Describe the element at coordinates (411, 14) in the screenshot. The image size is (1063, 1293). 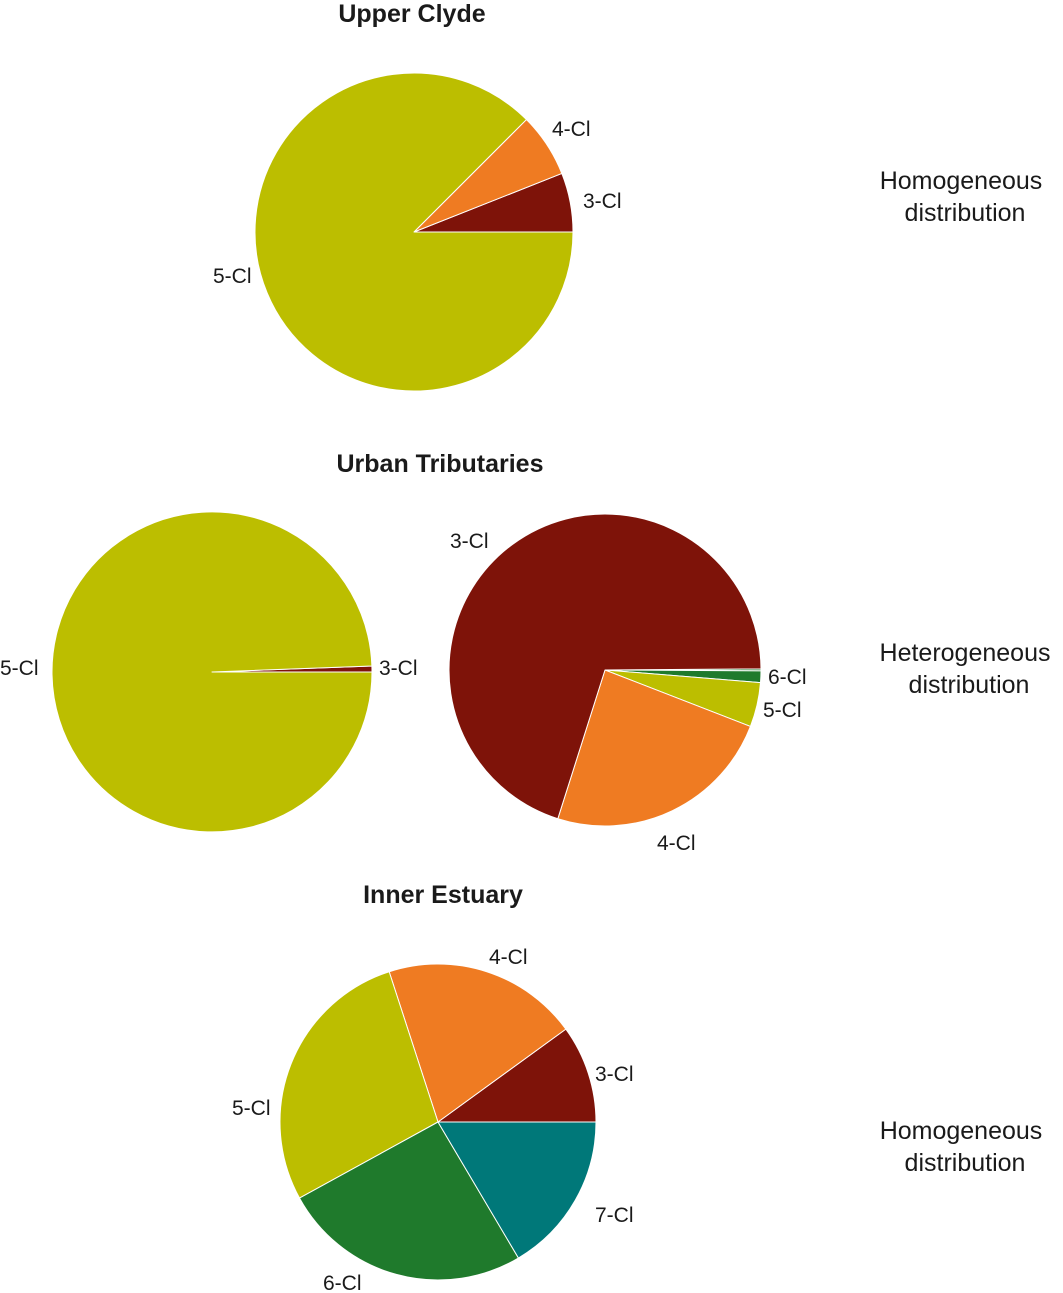
I see `title-upper-clyde: Upper Clyde` at that location.